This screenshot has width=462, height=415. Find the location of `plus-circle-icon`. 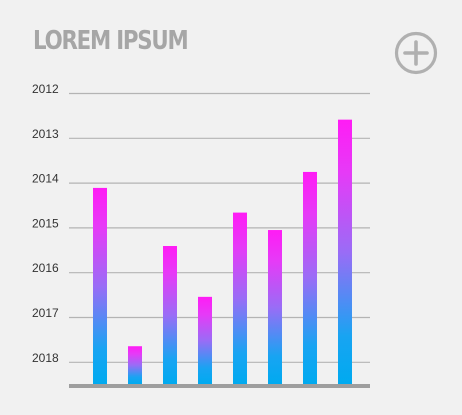

plus-circle-icon is located at coordinates (416, 53).